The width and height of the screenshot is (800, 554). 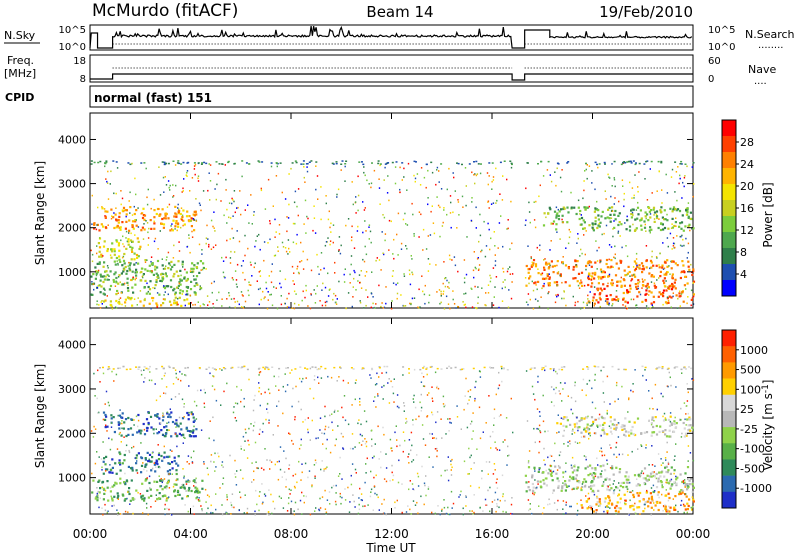 I want to click on x-tick-label: 08:00, so click(x=291, y=534).